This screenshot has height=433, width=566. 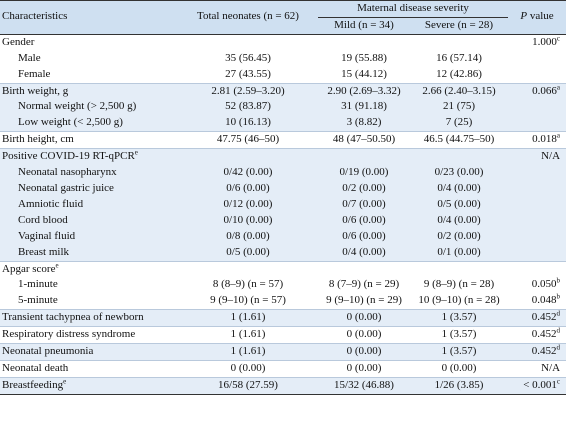 I want to click on table-row: Positive COVID-19 RT-qPCRe N/A, so click(x=283, y=157).